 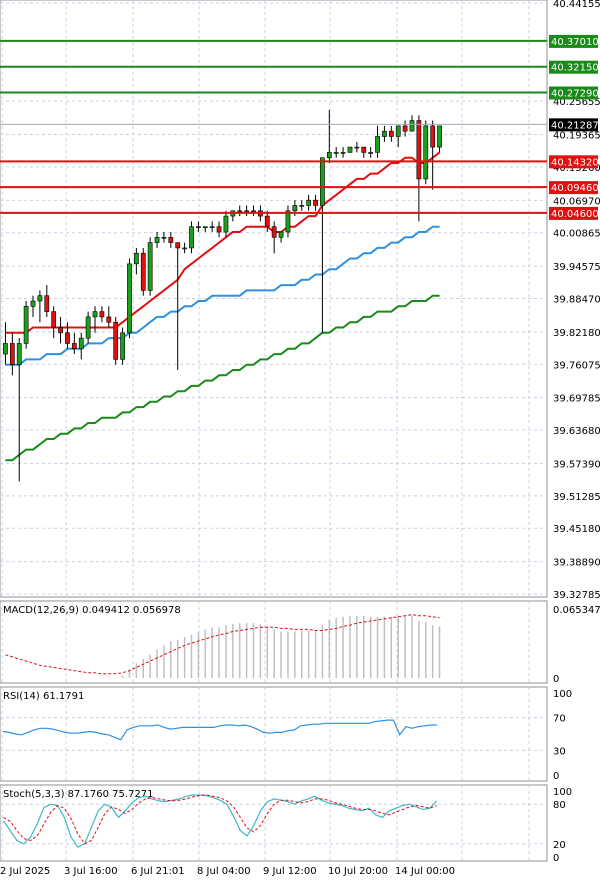 I want to click on price-y-tick: 40.25655, so click(x=576, y=102).